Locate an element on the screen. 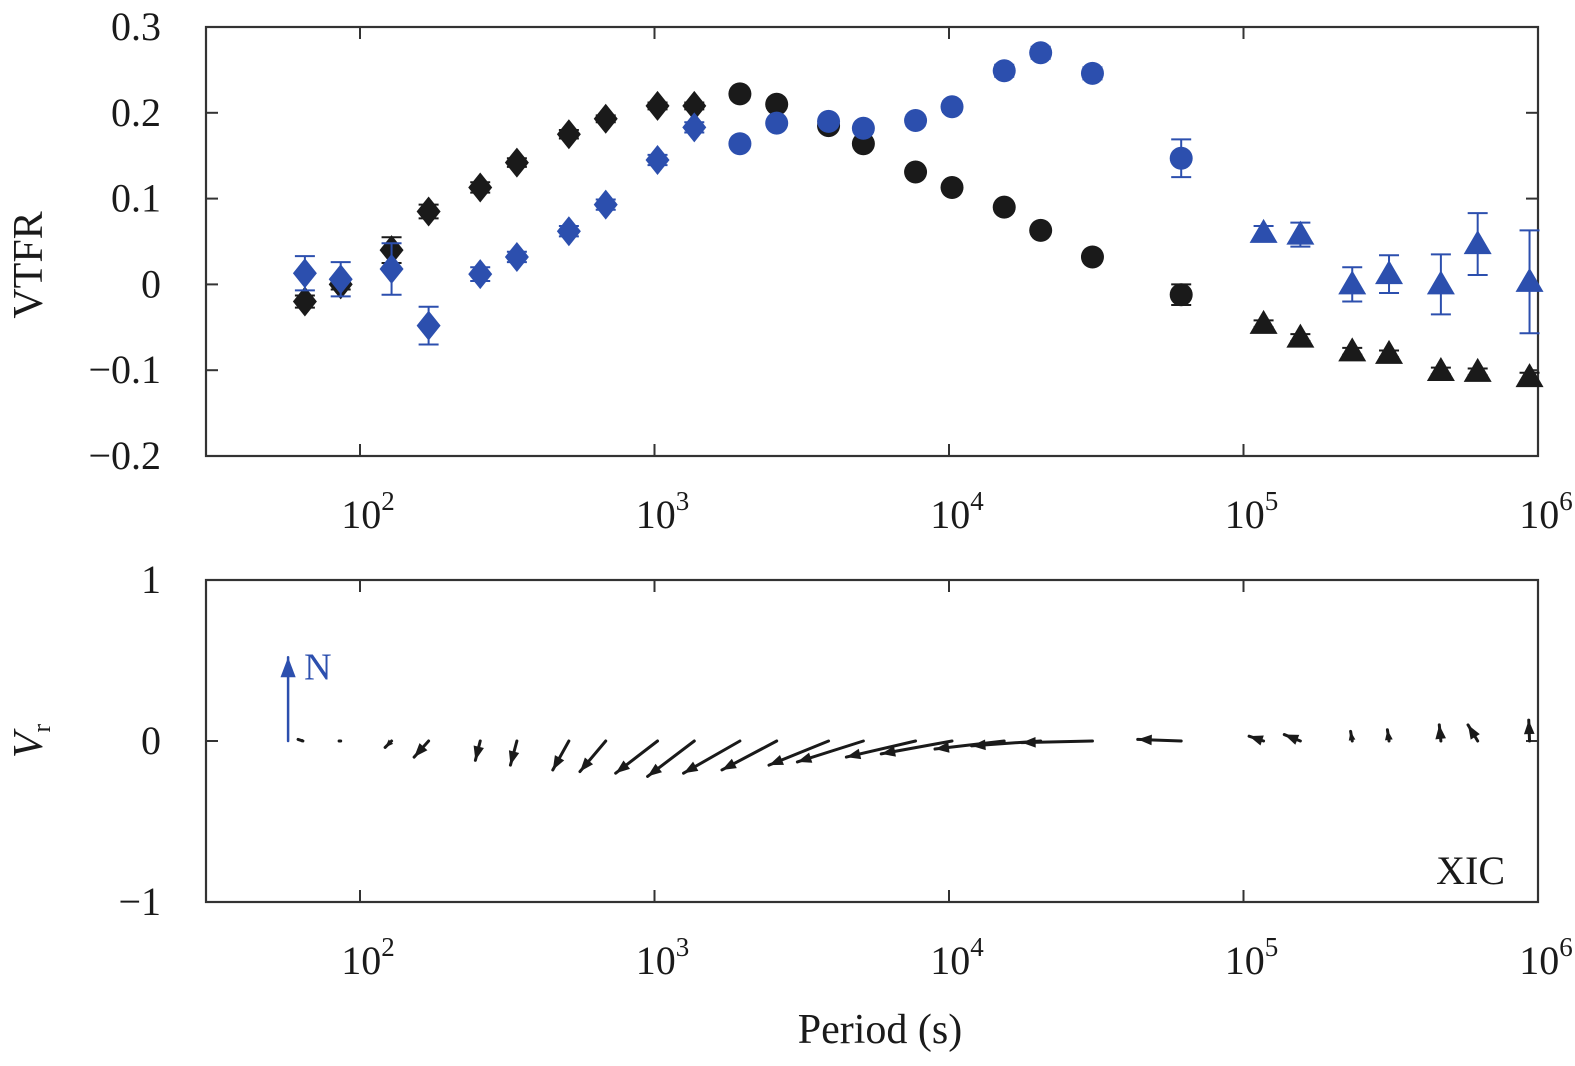  north-arrow-shape is located at coordinates (288, 699).